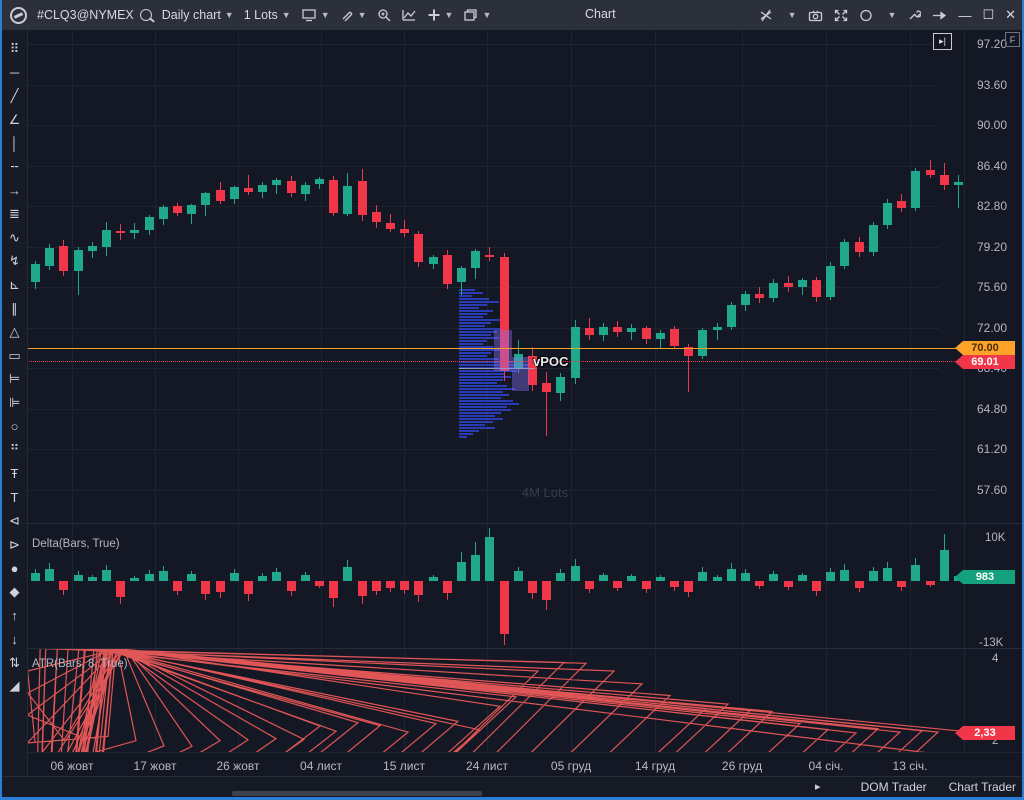 This screenshot has width=1024, height=800. I want to click on maximize-button: ☐, so click(988, 14).